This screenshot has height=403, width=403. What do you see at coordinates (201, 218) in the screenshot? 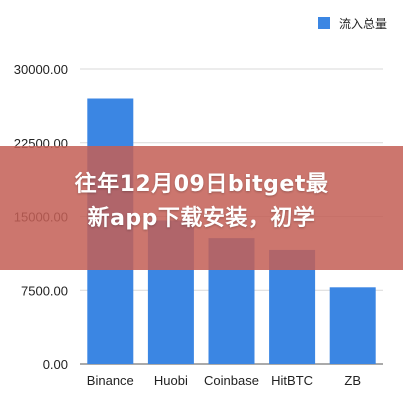
I see `overlay-title-line-2: 新app下载安装，初学` at bounding box center [201, 218].